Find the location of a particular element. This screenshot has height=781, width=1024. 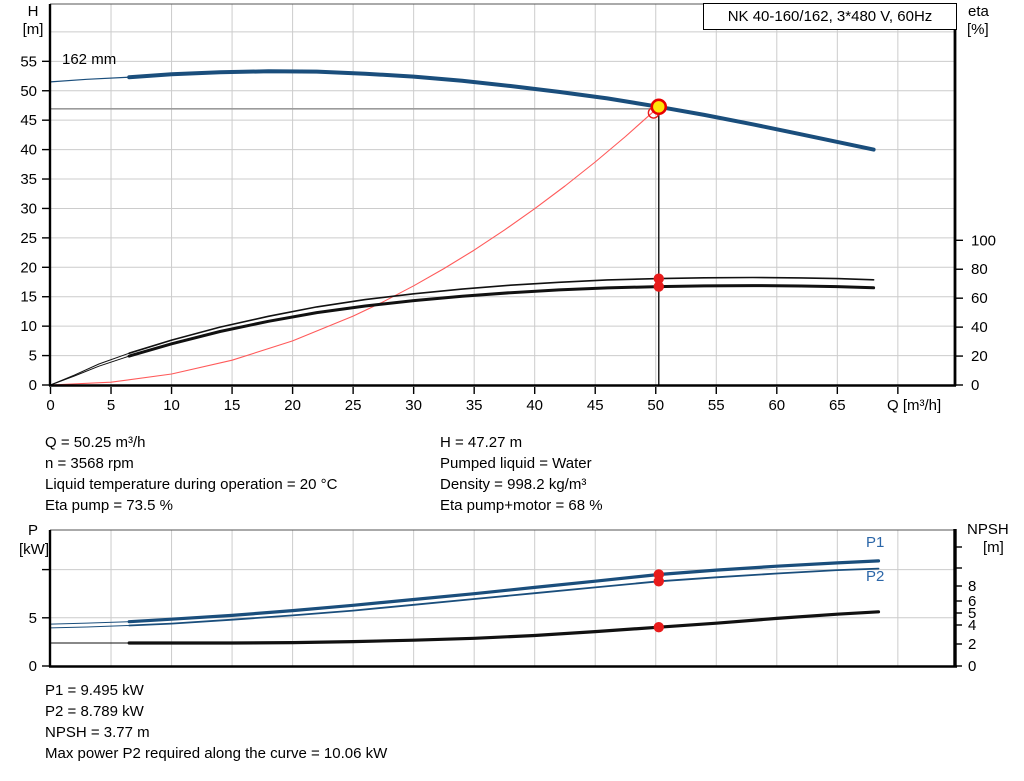

p1-curve is located at coordinates (504, 591).